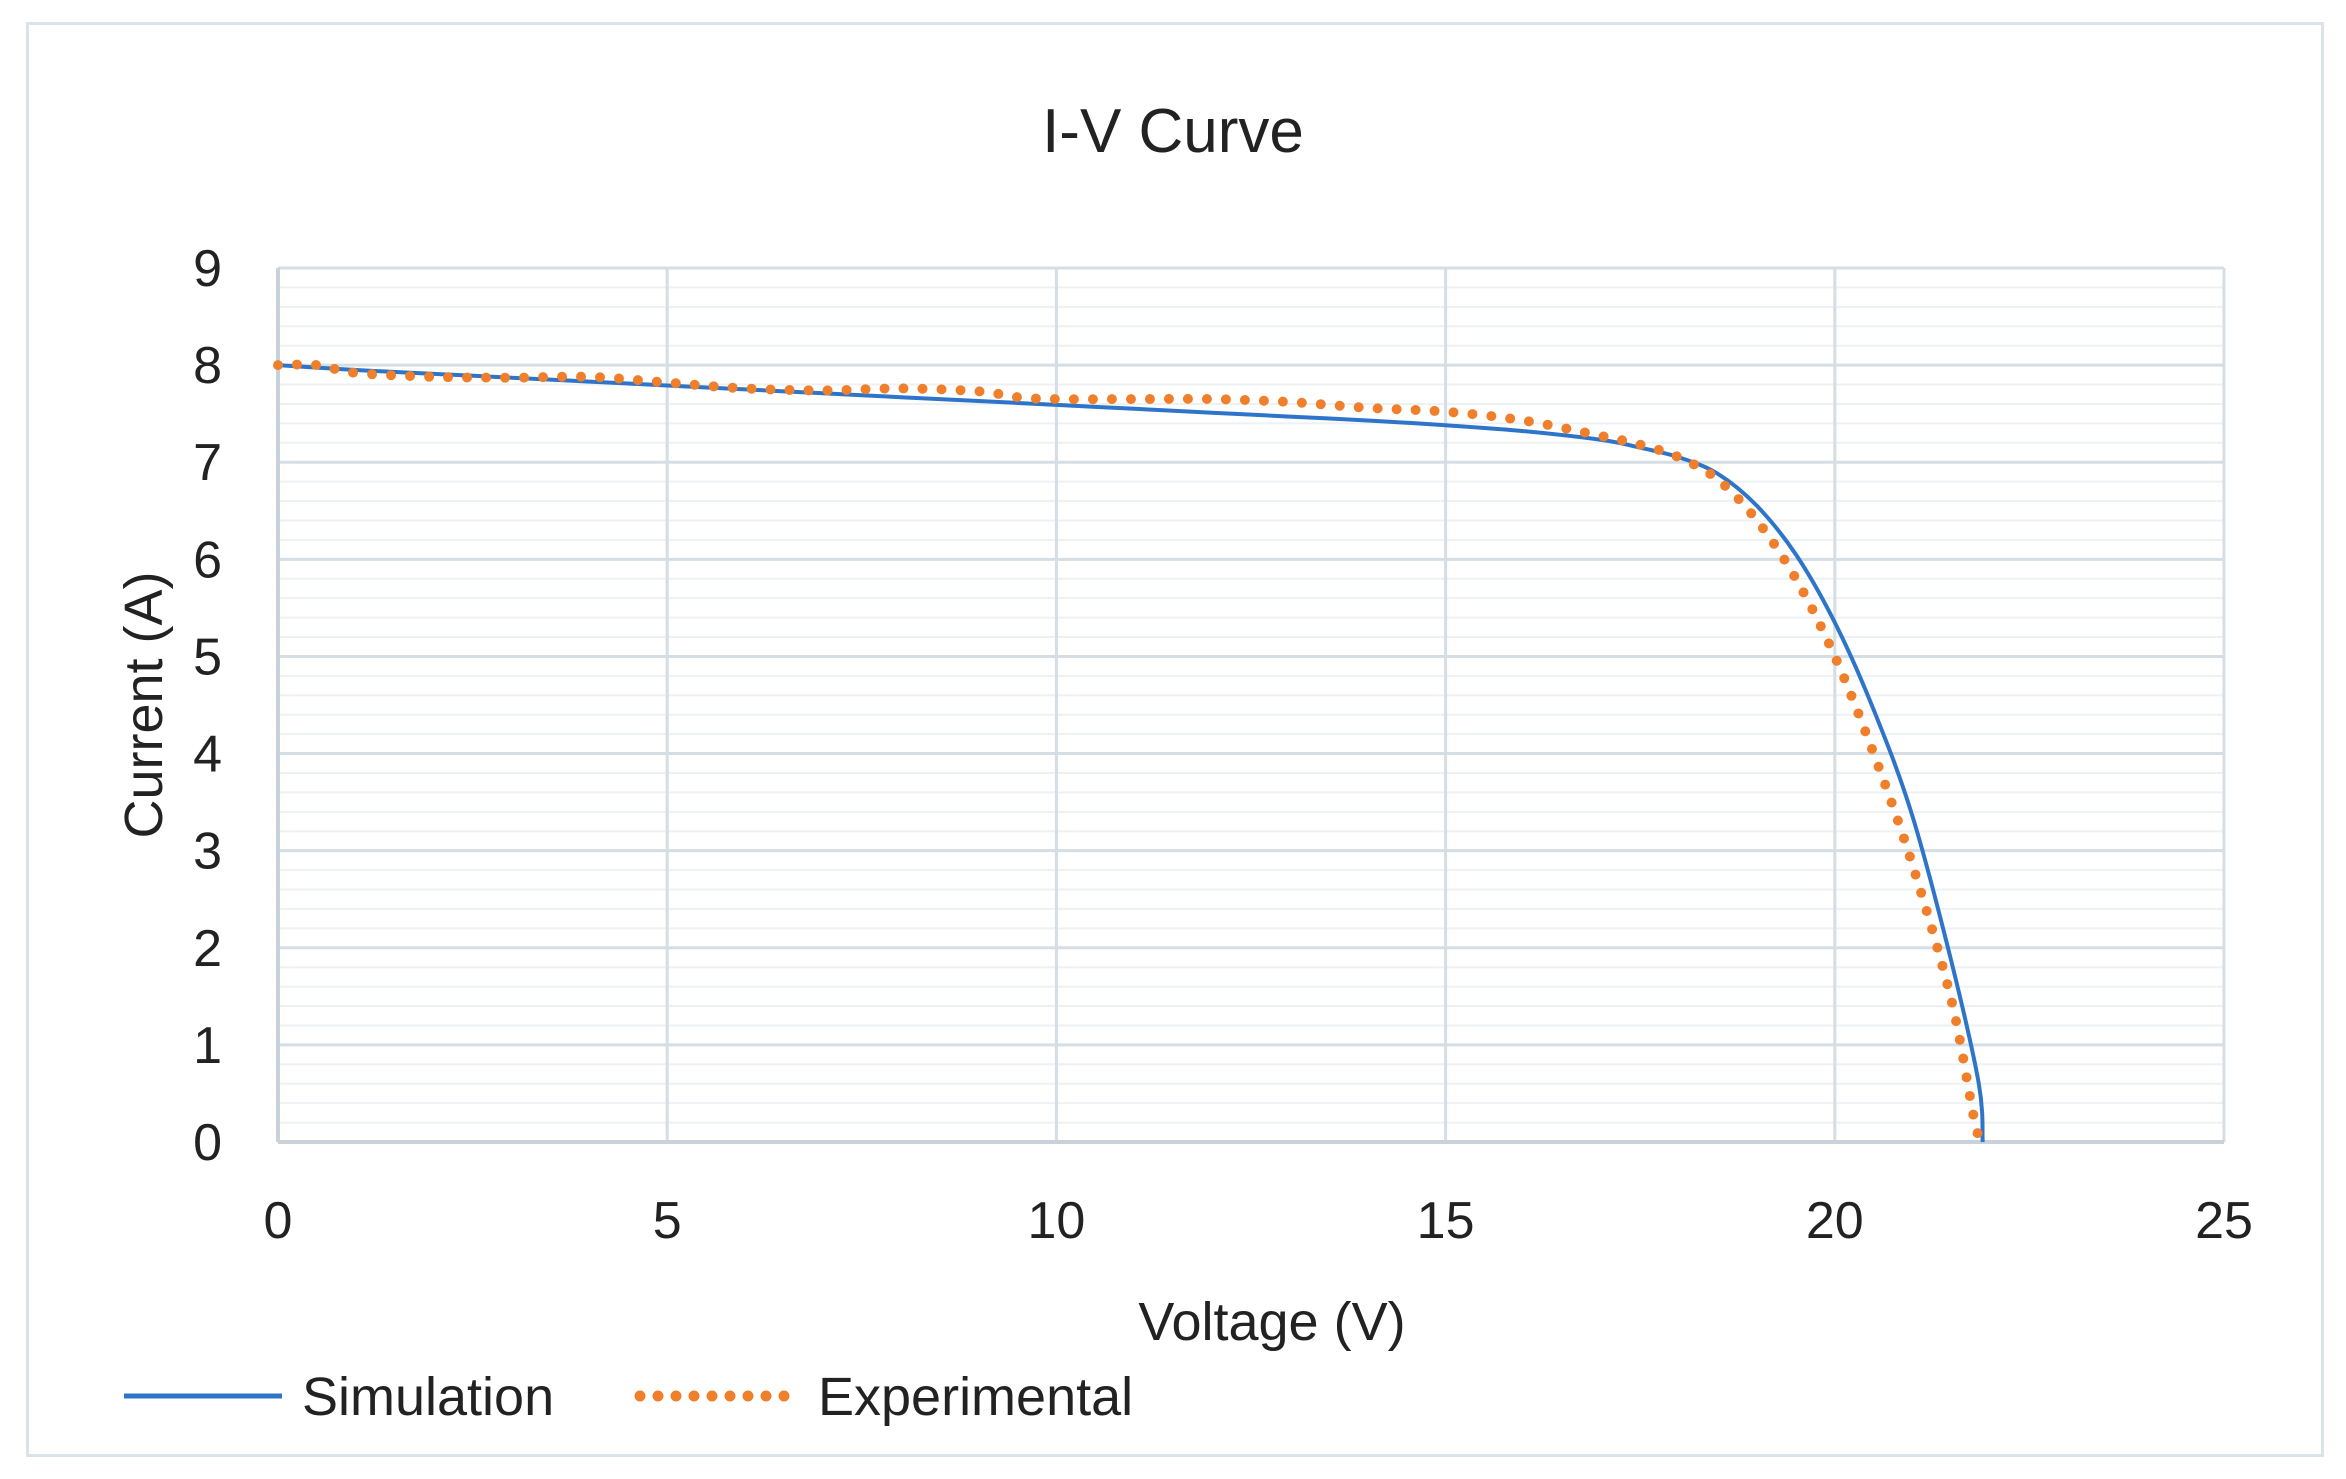 The width and height of the screenshot is (2346, 1479). What do you see at coordinates (207, 1046) in the screenshot?
I see `y-tick-label: 1` at bounding box center [207, 1046].